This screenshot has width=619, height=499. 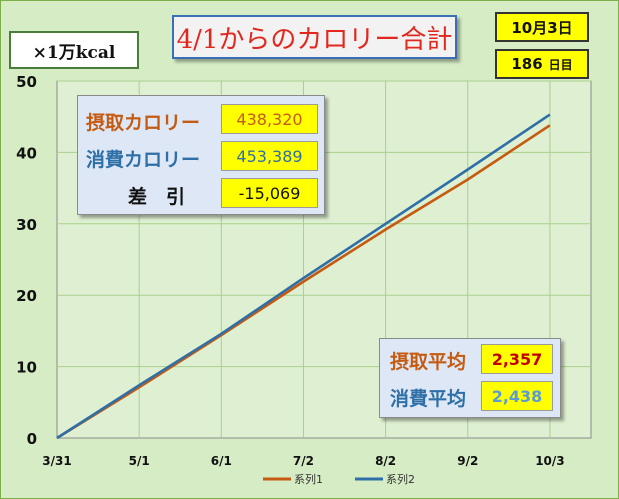 I want to click on x-tick-label: 8/2, so click(x=385, y=461).